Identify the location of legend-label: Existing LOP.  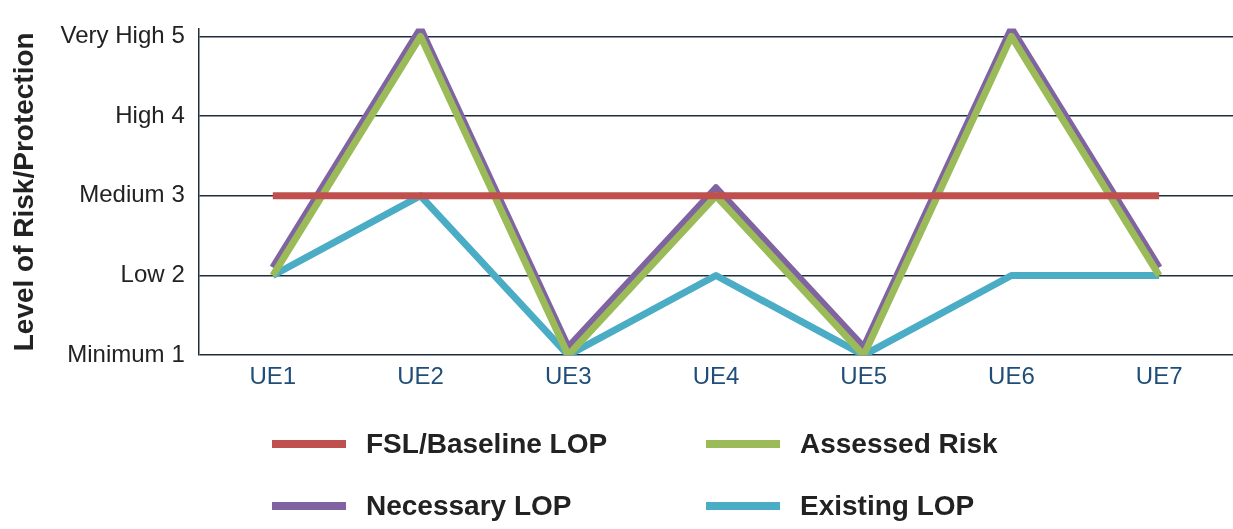
(887, 506).